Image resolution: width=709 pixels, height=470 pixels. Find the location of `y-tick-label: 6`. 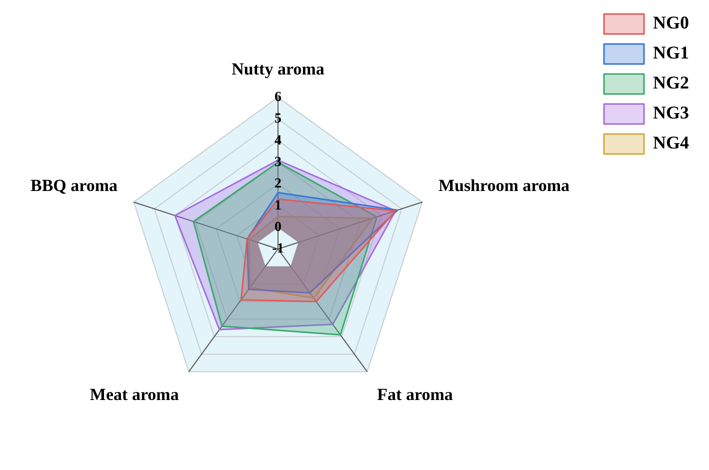

y-tick-label: 6 is located at coordinates (278, 97).